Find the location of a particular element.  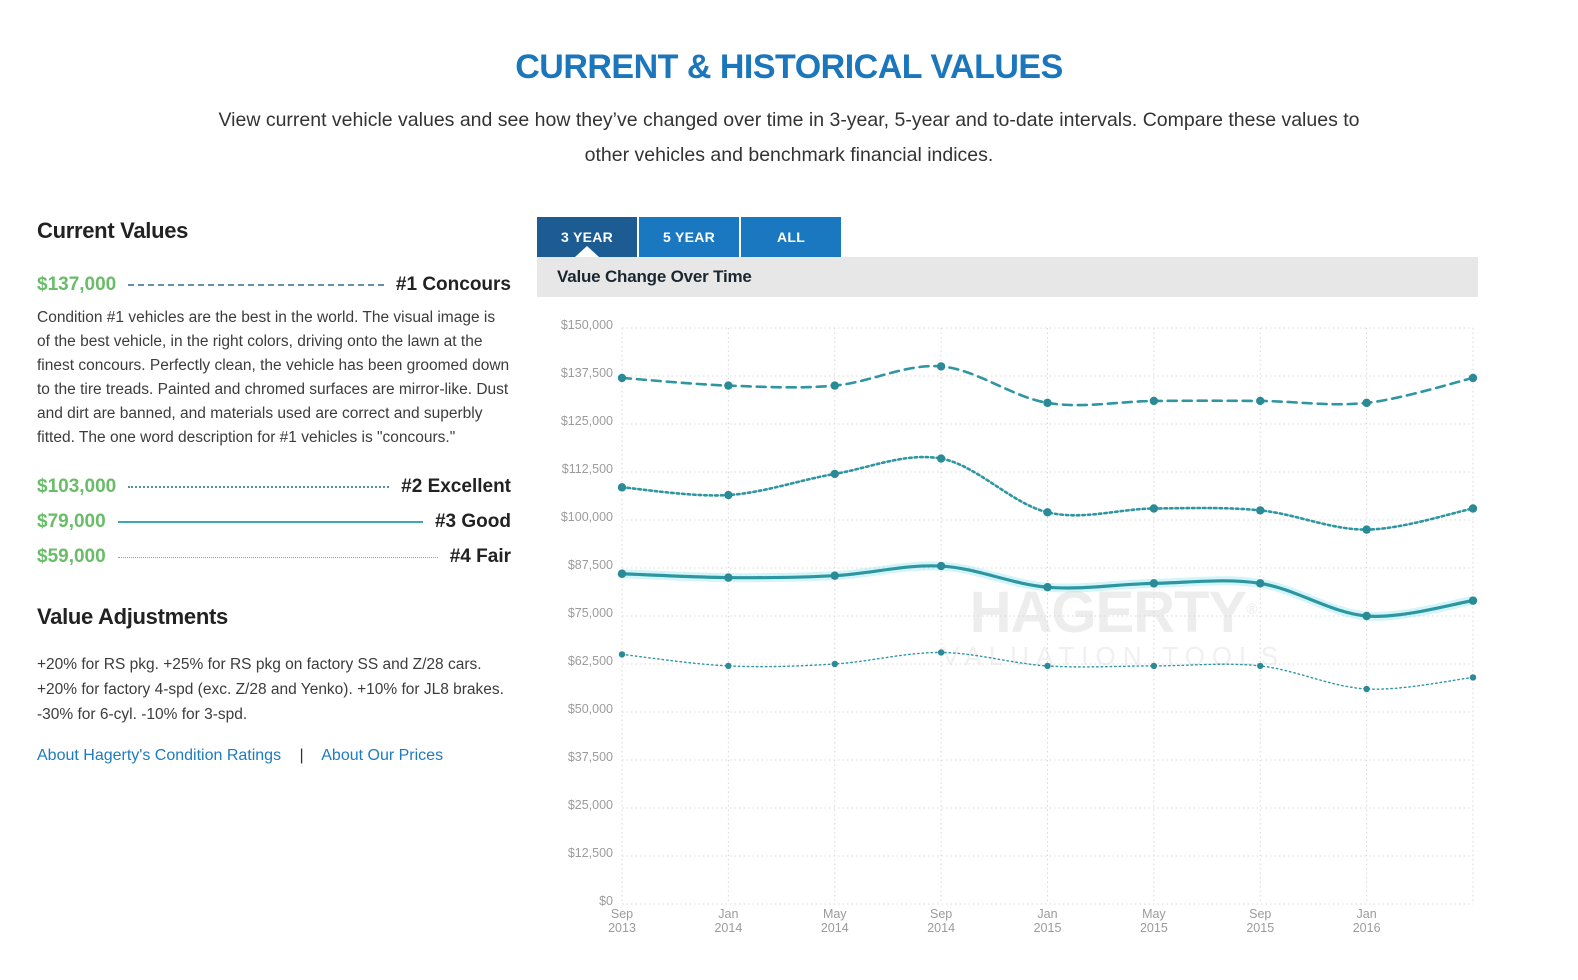

chart-title: Value Change Over Time is located at coordinates (654, 276).